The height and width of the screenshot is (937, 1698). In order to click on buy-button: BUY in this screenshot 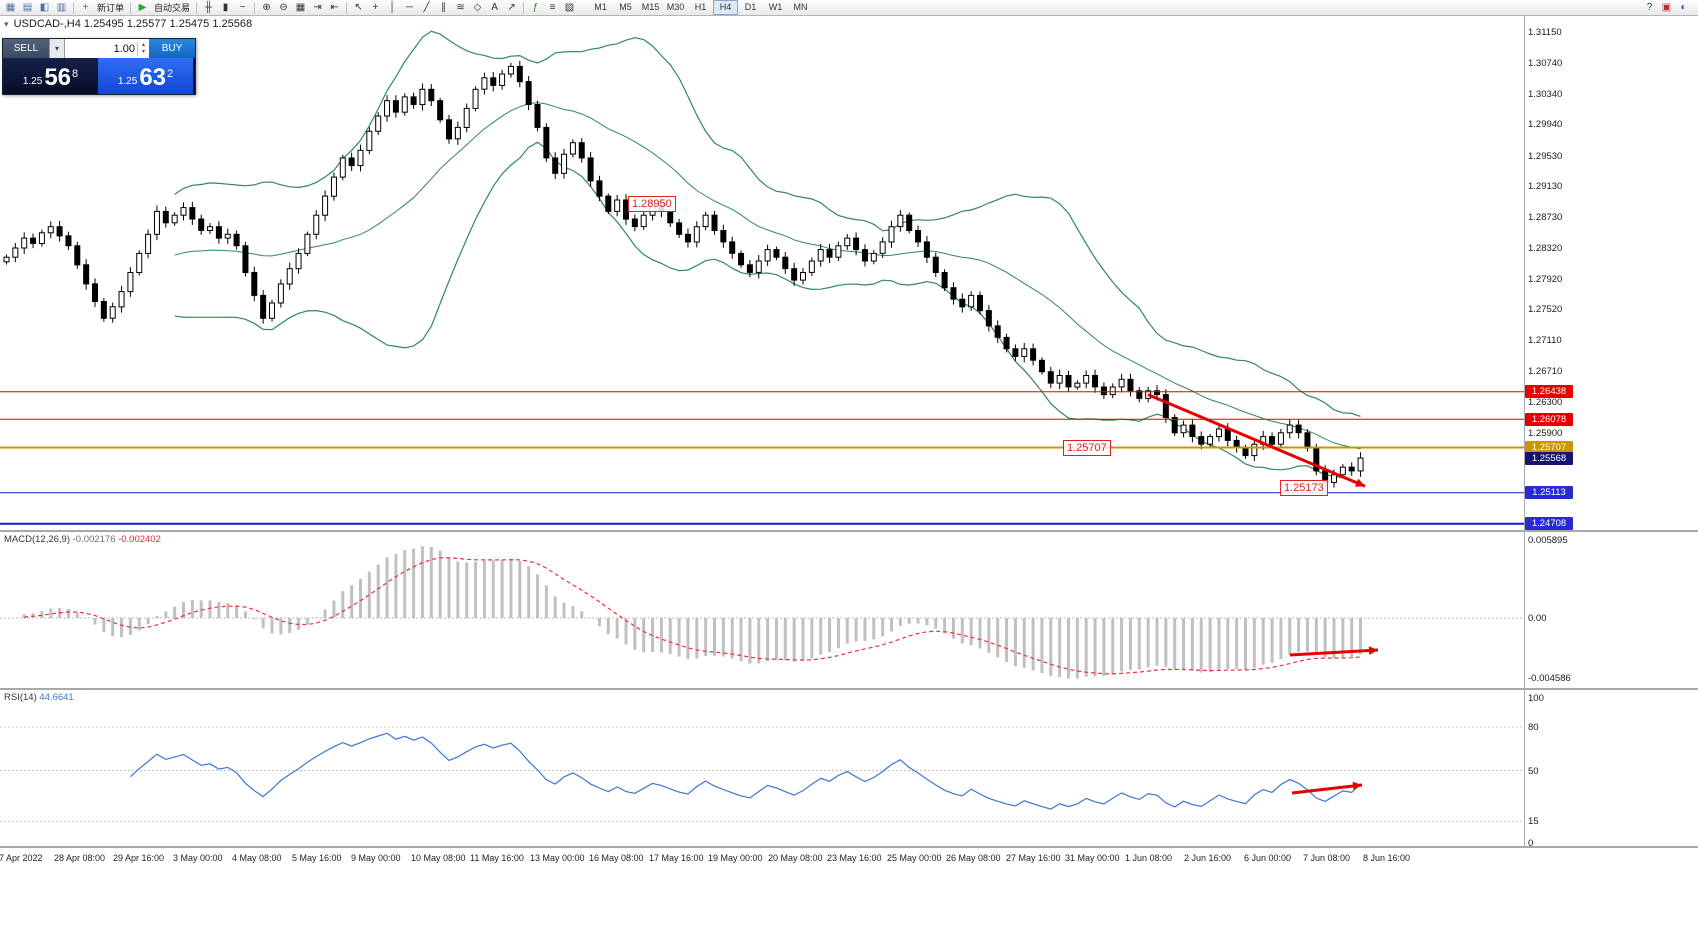, I will do `click(172, 48)`.